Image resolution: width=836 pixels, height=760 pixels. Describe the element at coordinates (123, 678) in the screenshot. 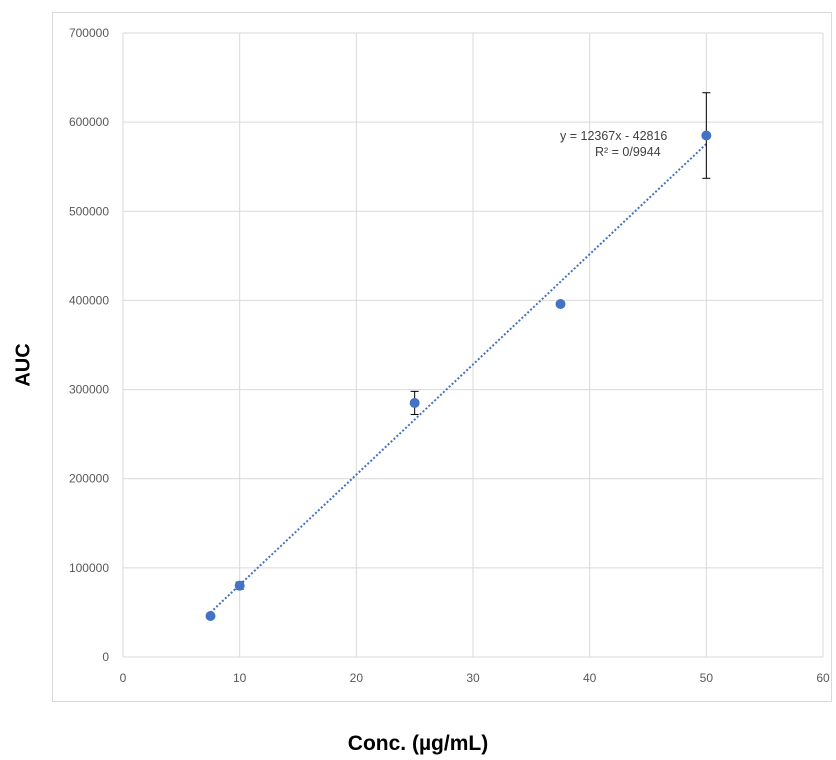

I see `x-tick-label: 0` at that location.